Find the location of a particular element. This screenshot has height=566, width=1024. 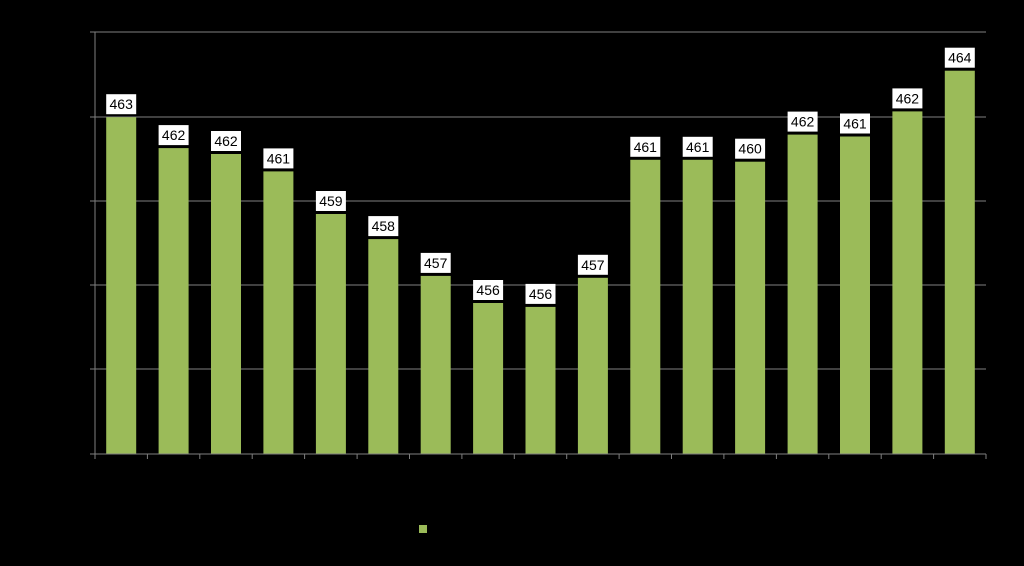

data-label-9: 457 is located at coordinates (592, 264).